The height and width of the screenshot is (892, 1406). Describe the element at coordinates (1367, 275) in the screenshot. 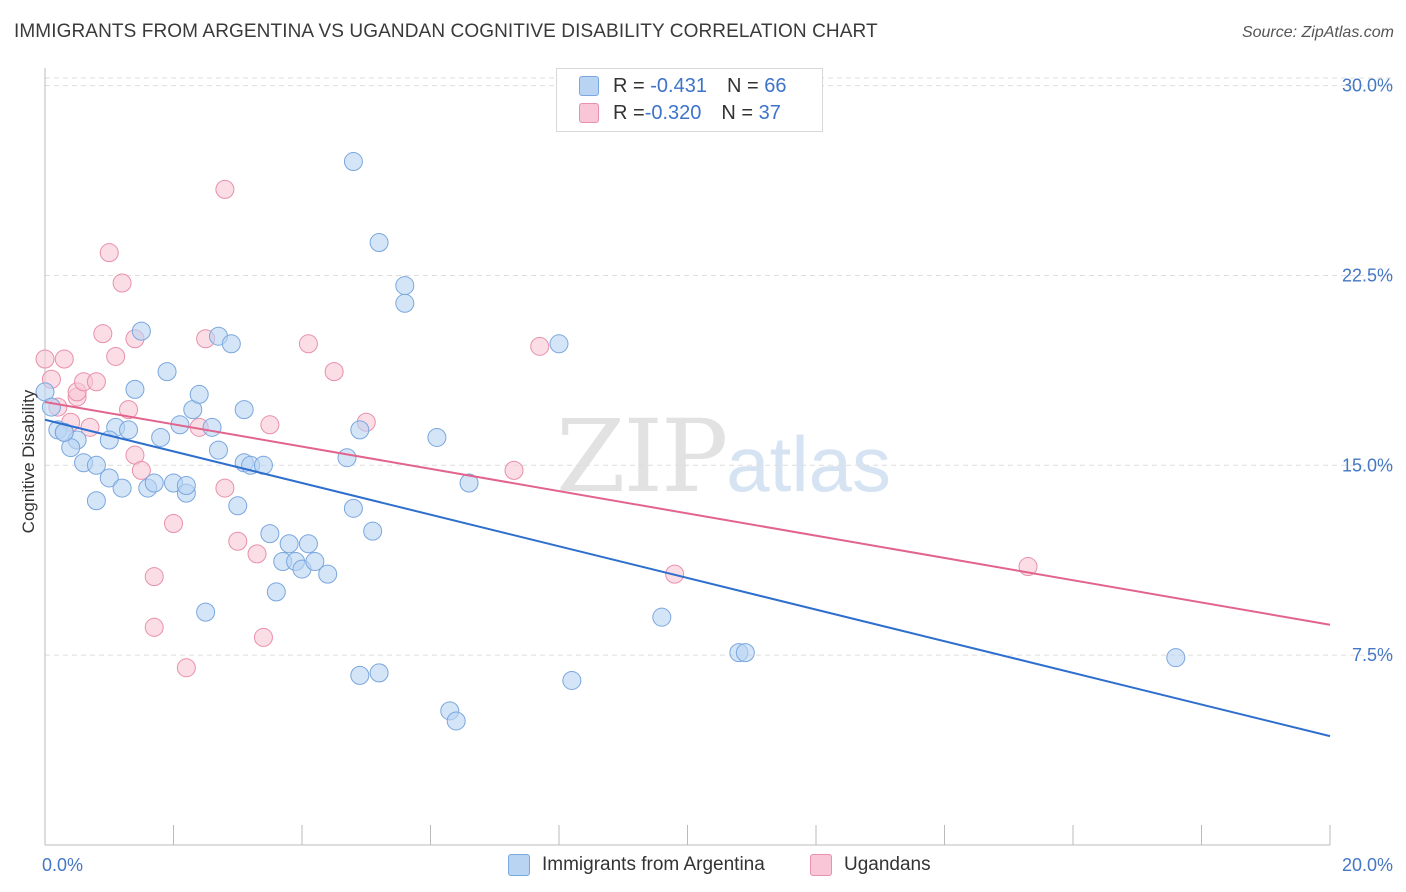

I see `y-tick-label: 22.5%` at that location.